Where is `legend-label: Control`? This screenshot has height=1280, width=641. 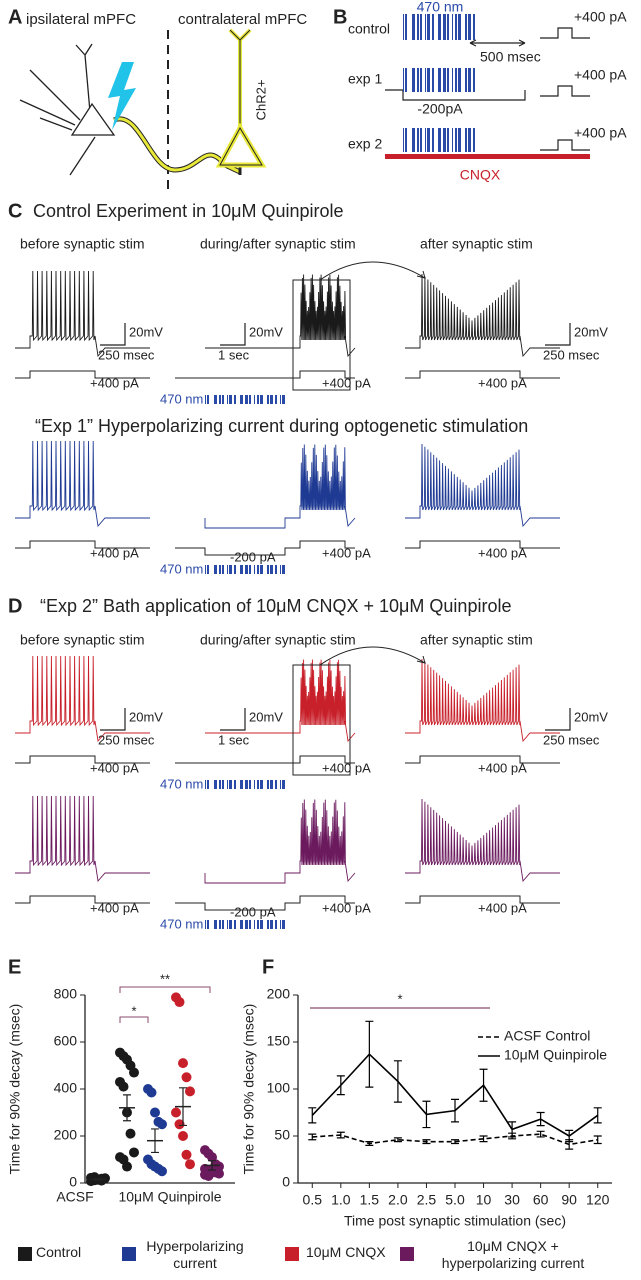
legend-label: Control is located at coordinates (59, 1252).